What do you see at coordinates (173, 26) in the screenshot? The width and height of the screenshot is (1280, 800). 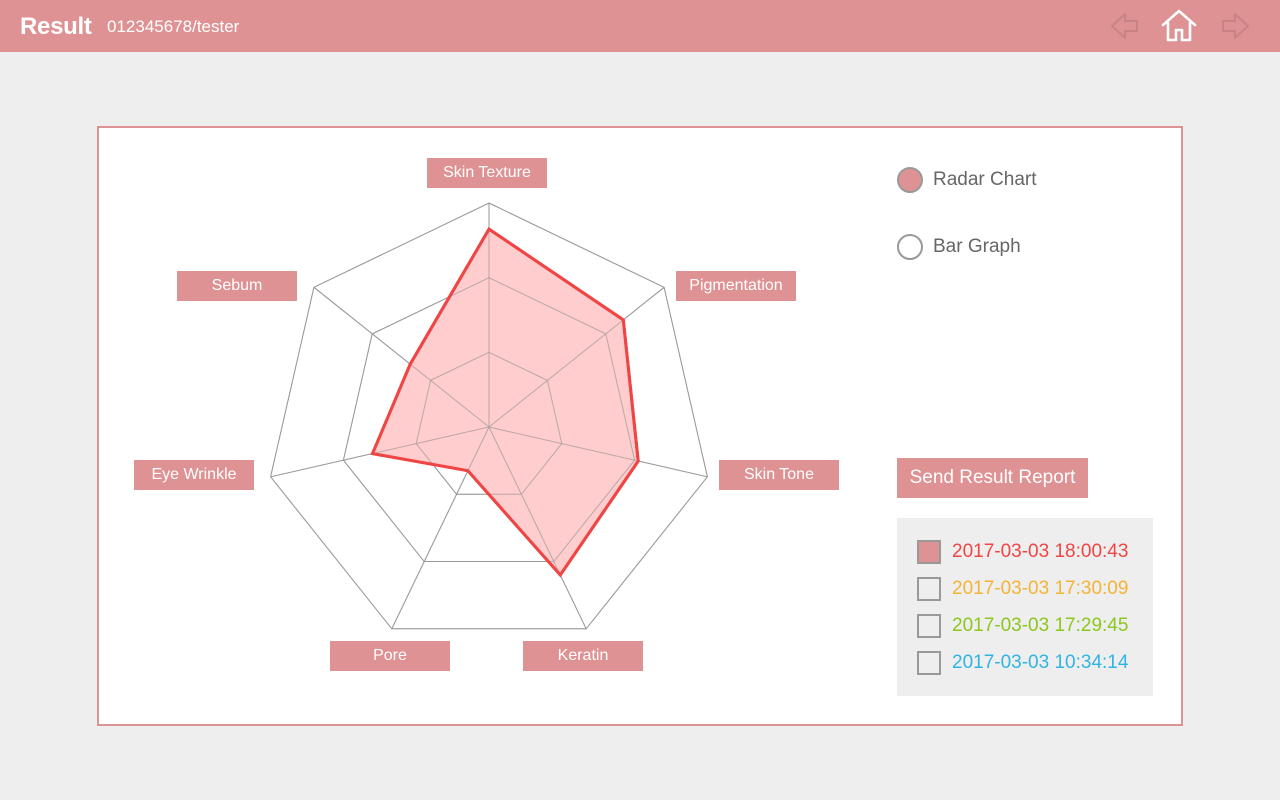 I see `user-id-label: 012345678/tester` at bounding box center [173, 26].